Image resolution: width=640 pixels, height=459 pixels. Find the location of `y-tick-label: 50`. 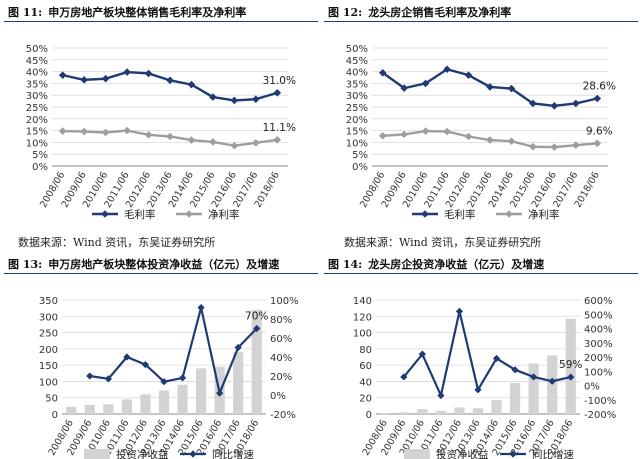

y-tick-label: 50 is located at coordinates (51, 399).